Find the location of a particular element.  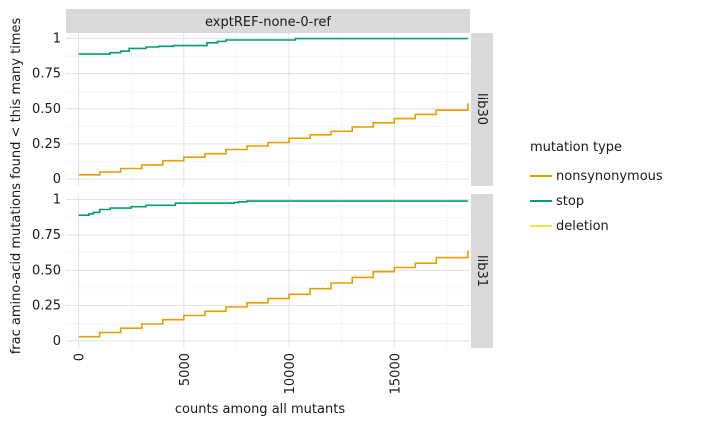

facet-title: exptREF-none-0-ref is located at coordinates (268, 22).